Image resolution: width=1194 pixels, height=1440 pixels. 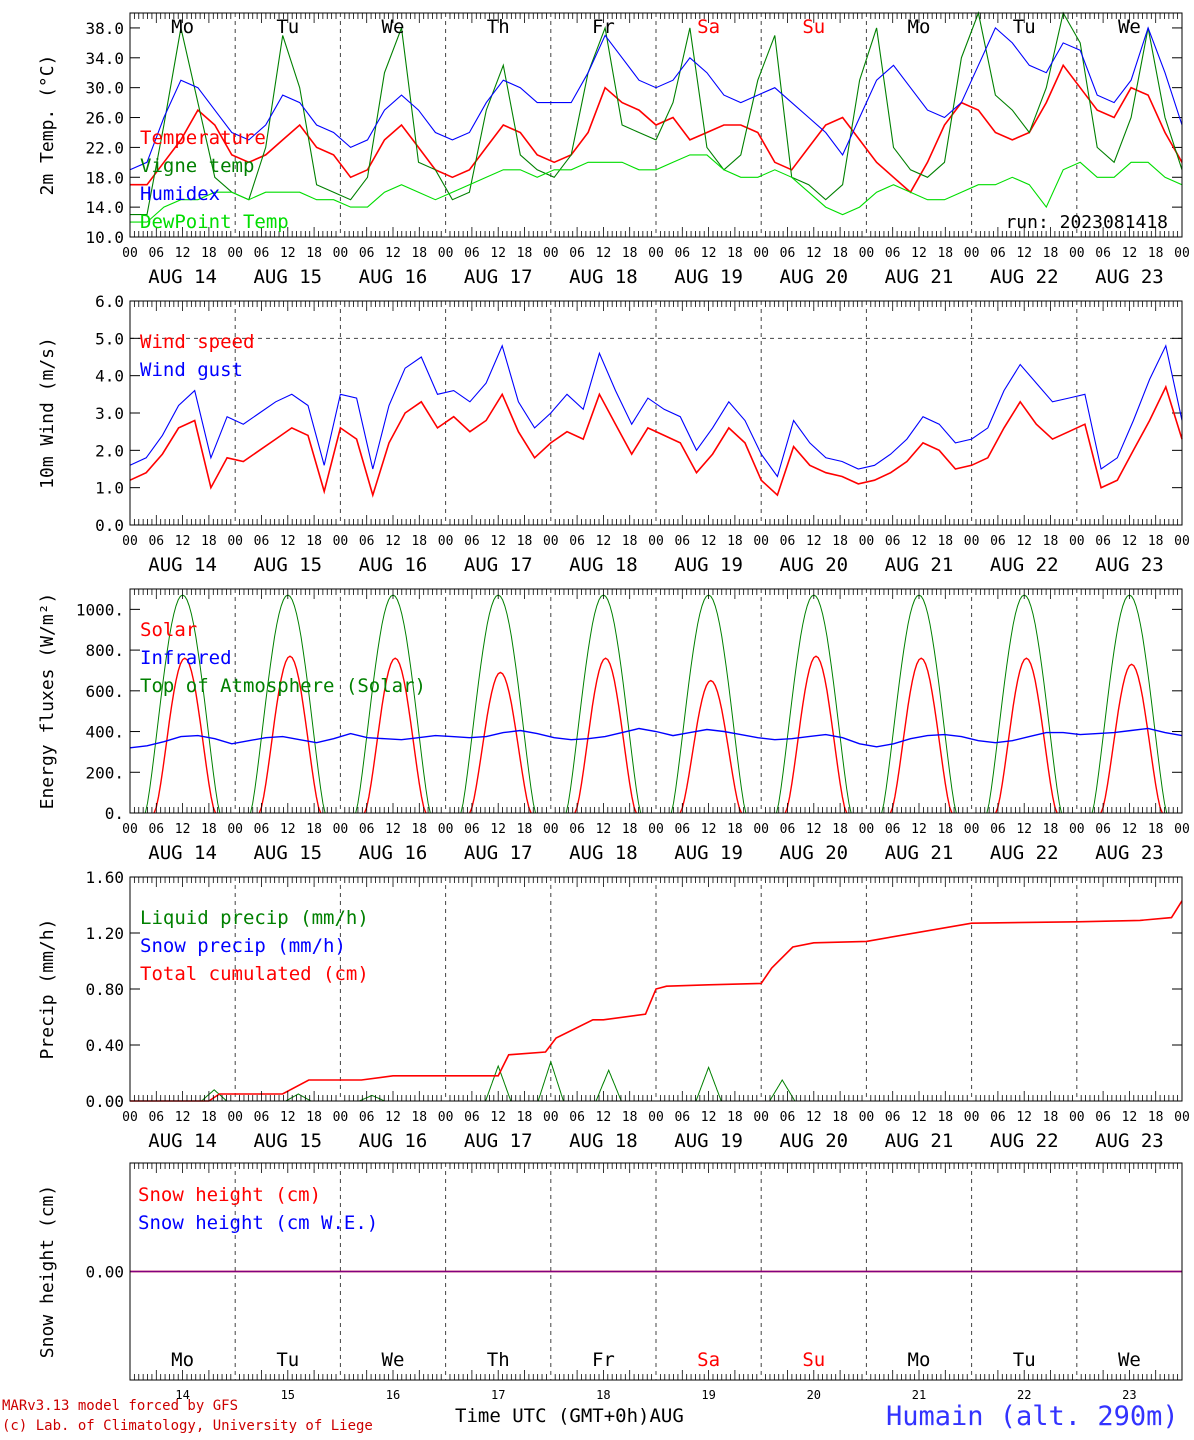 What do you see at coordinates (393, 565) in the screenshot?
I see `date-label: AUG 16` at bounding box center [393, 565].